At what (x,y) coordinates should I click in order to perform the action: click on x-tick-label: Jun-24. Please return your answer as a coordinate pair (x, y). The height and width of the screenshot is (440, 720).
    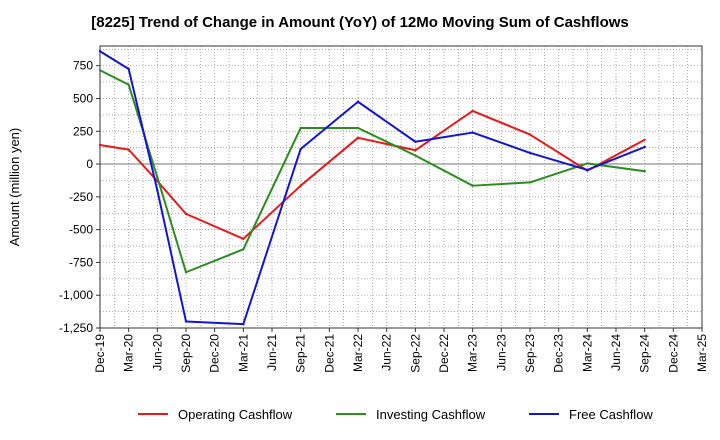
    Looking at the image, I should click on (616, 352).